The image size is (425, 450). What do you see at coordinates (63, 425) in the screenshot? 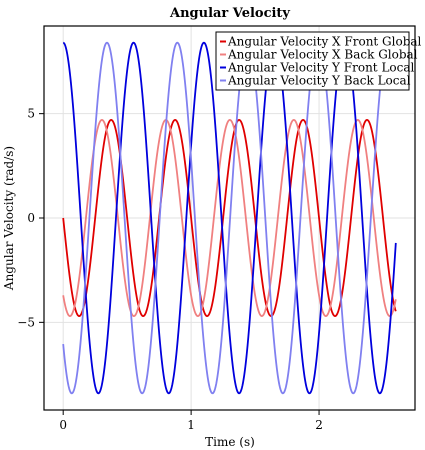
I see `x-tick-label-0: 0` at bounding box center [63, 425].